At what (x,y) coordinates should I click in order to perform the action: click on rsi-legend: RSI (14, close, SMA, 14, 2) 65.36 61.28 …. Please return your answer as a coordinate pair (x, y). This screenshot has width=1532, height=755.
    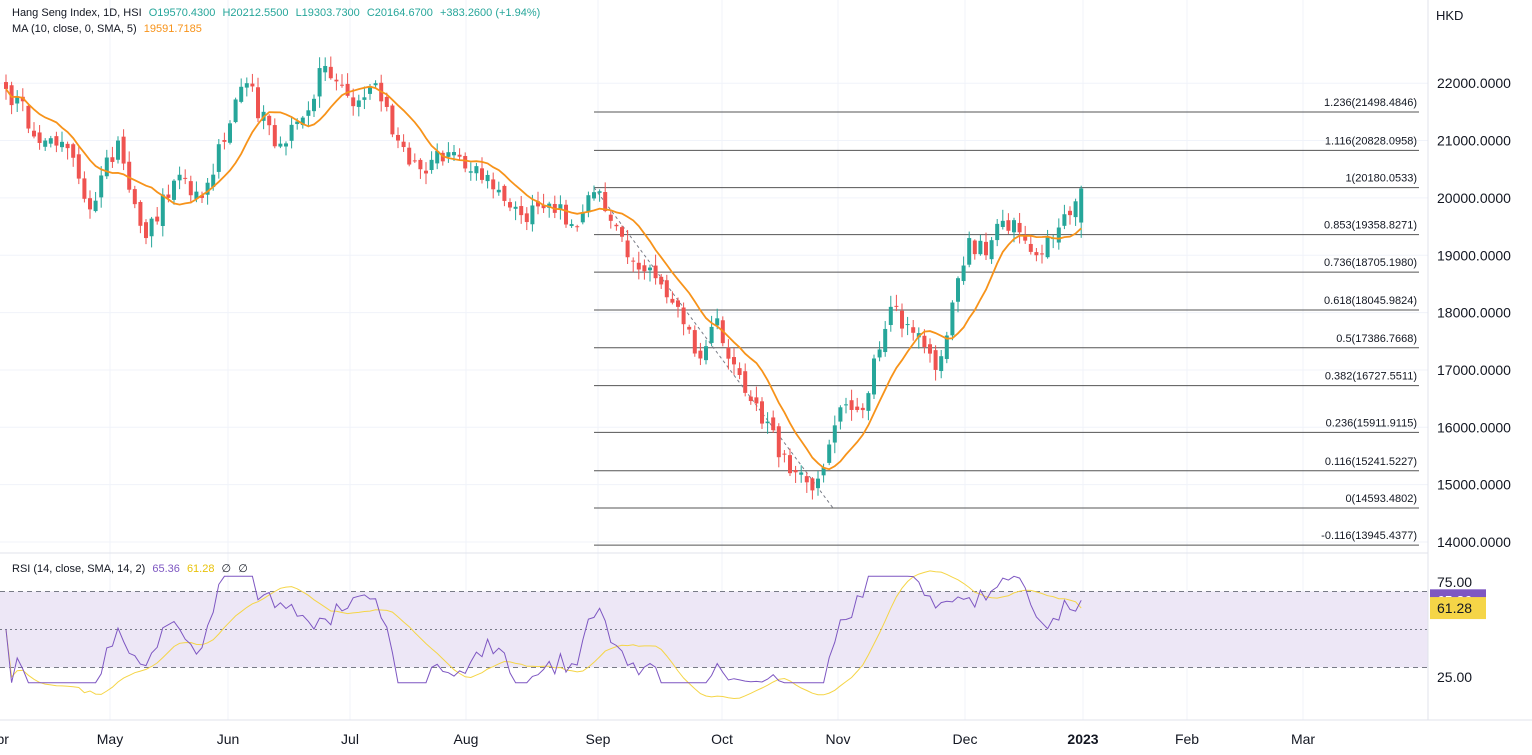
    Looking at the image, I should click on (132, 568).